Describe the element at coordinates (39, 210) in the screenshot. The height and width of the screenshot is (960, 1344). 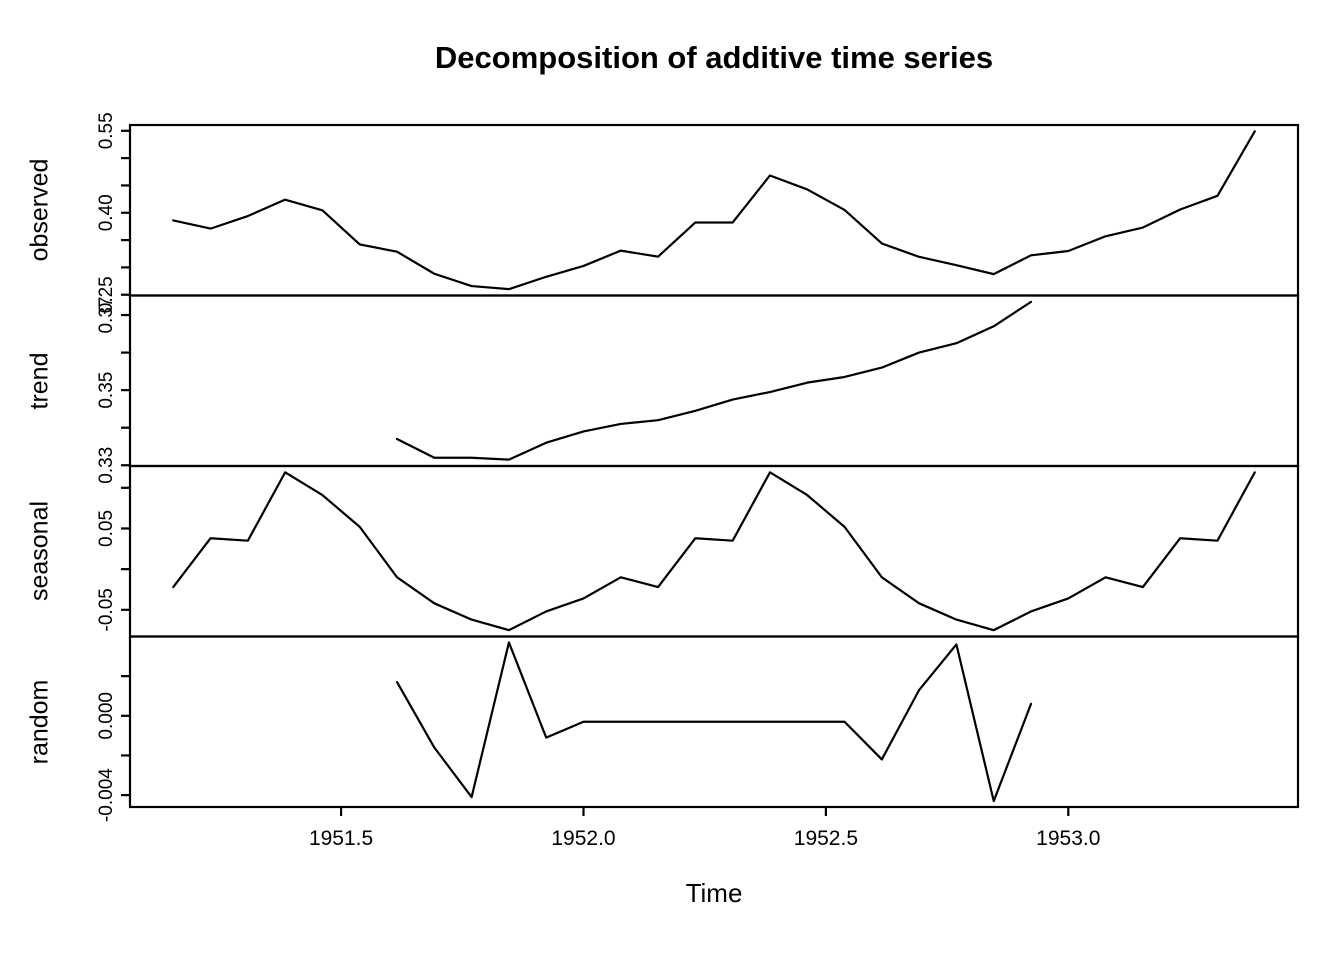
I see `panel-label-observed: observed` at that location.